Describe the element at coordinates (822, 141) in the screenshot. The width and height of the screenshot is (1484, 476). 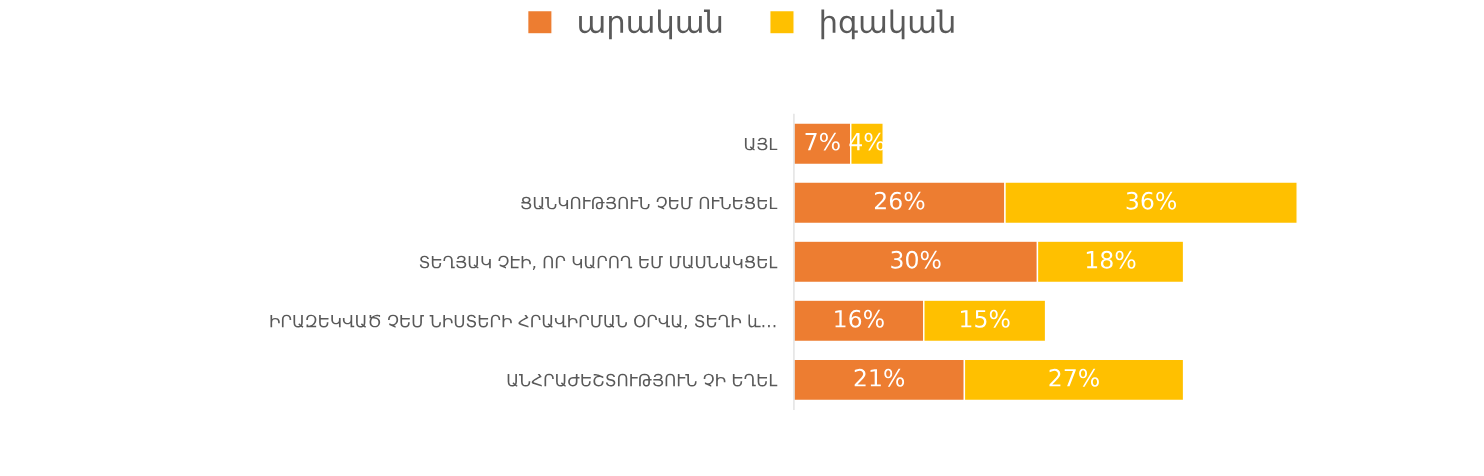
I see `data-label: 7%` at that location.